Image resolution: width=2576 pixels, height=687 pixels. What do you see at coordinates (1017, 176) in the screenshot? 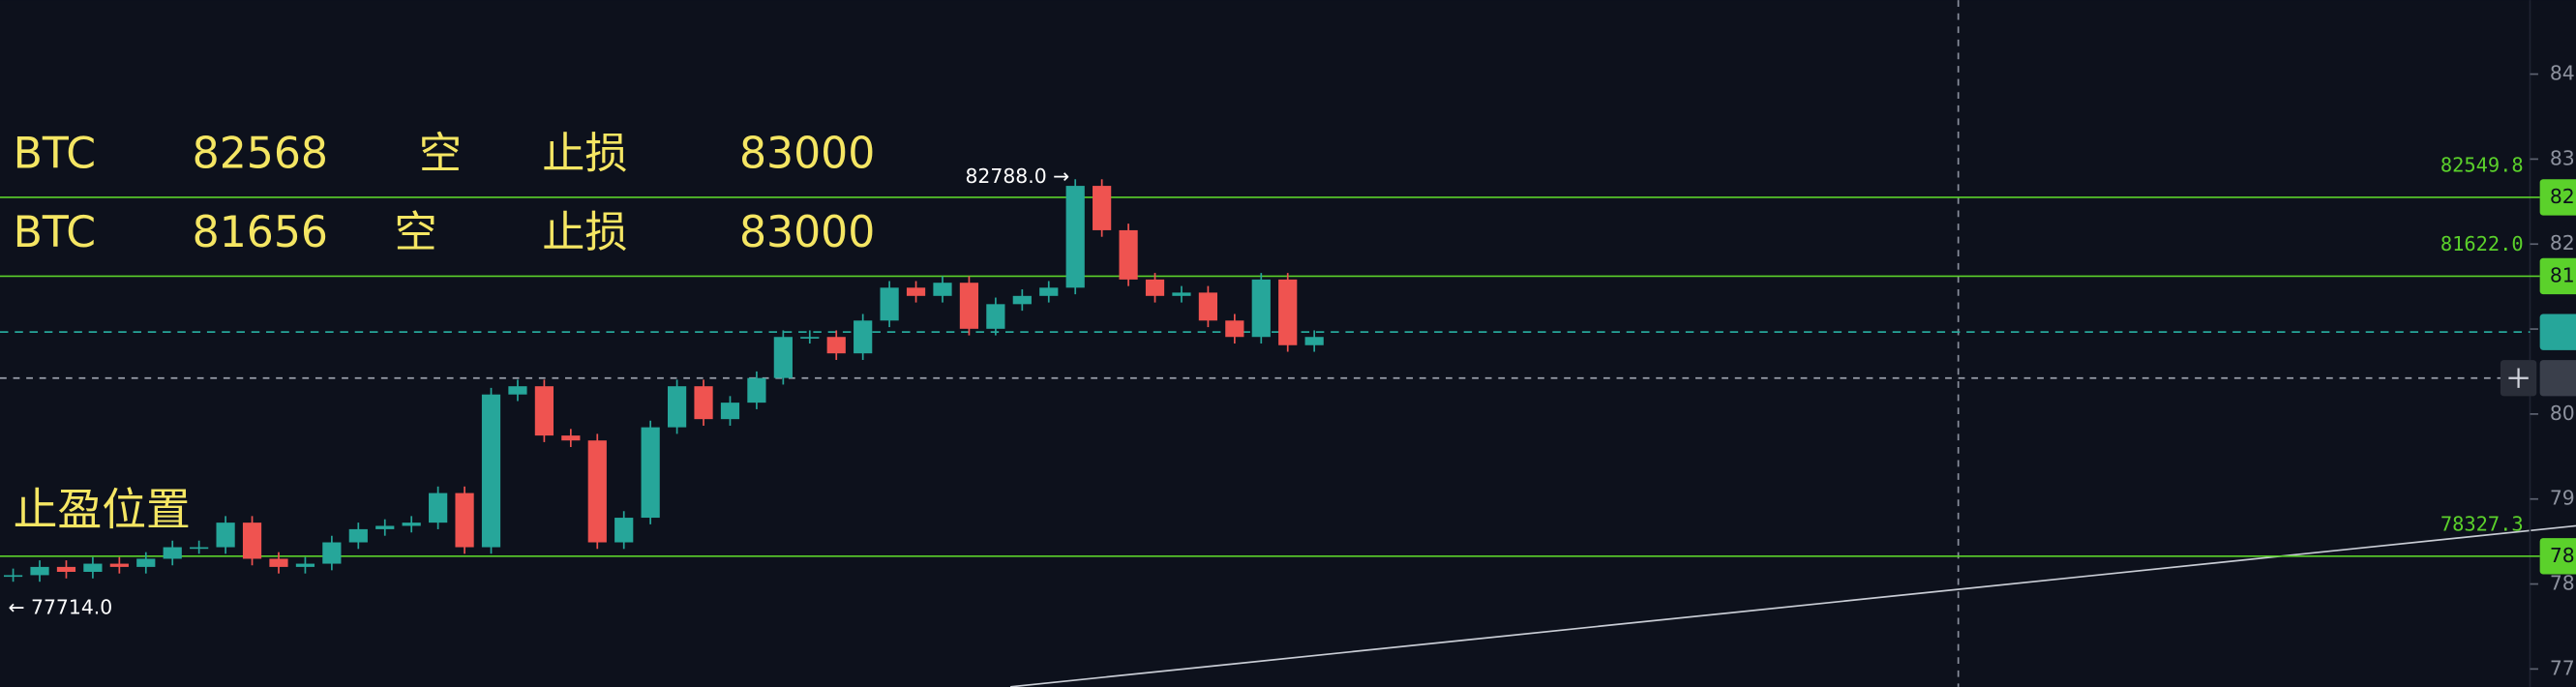
I see `high-marker: 82788.0 →` at bounding box center [1017, 176].